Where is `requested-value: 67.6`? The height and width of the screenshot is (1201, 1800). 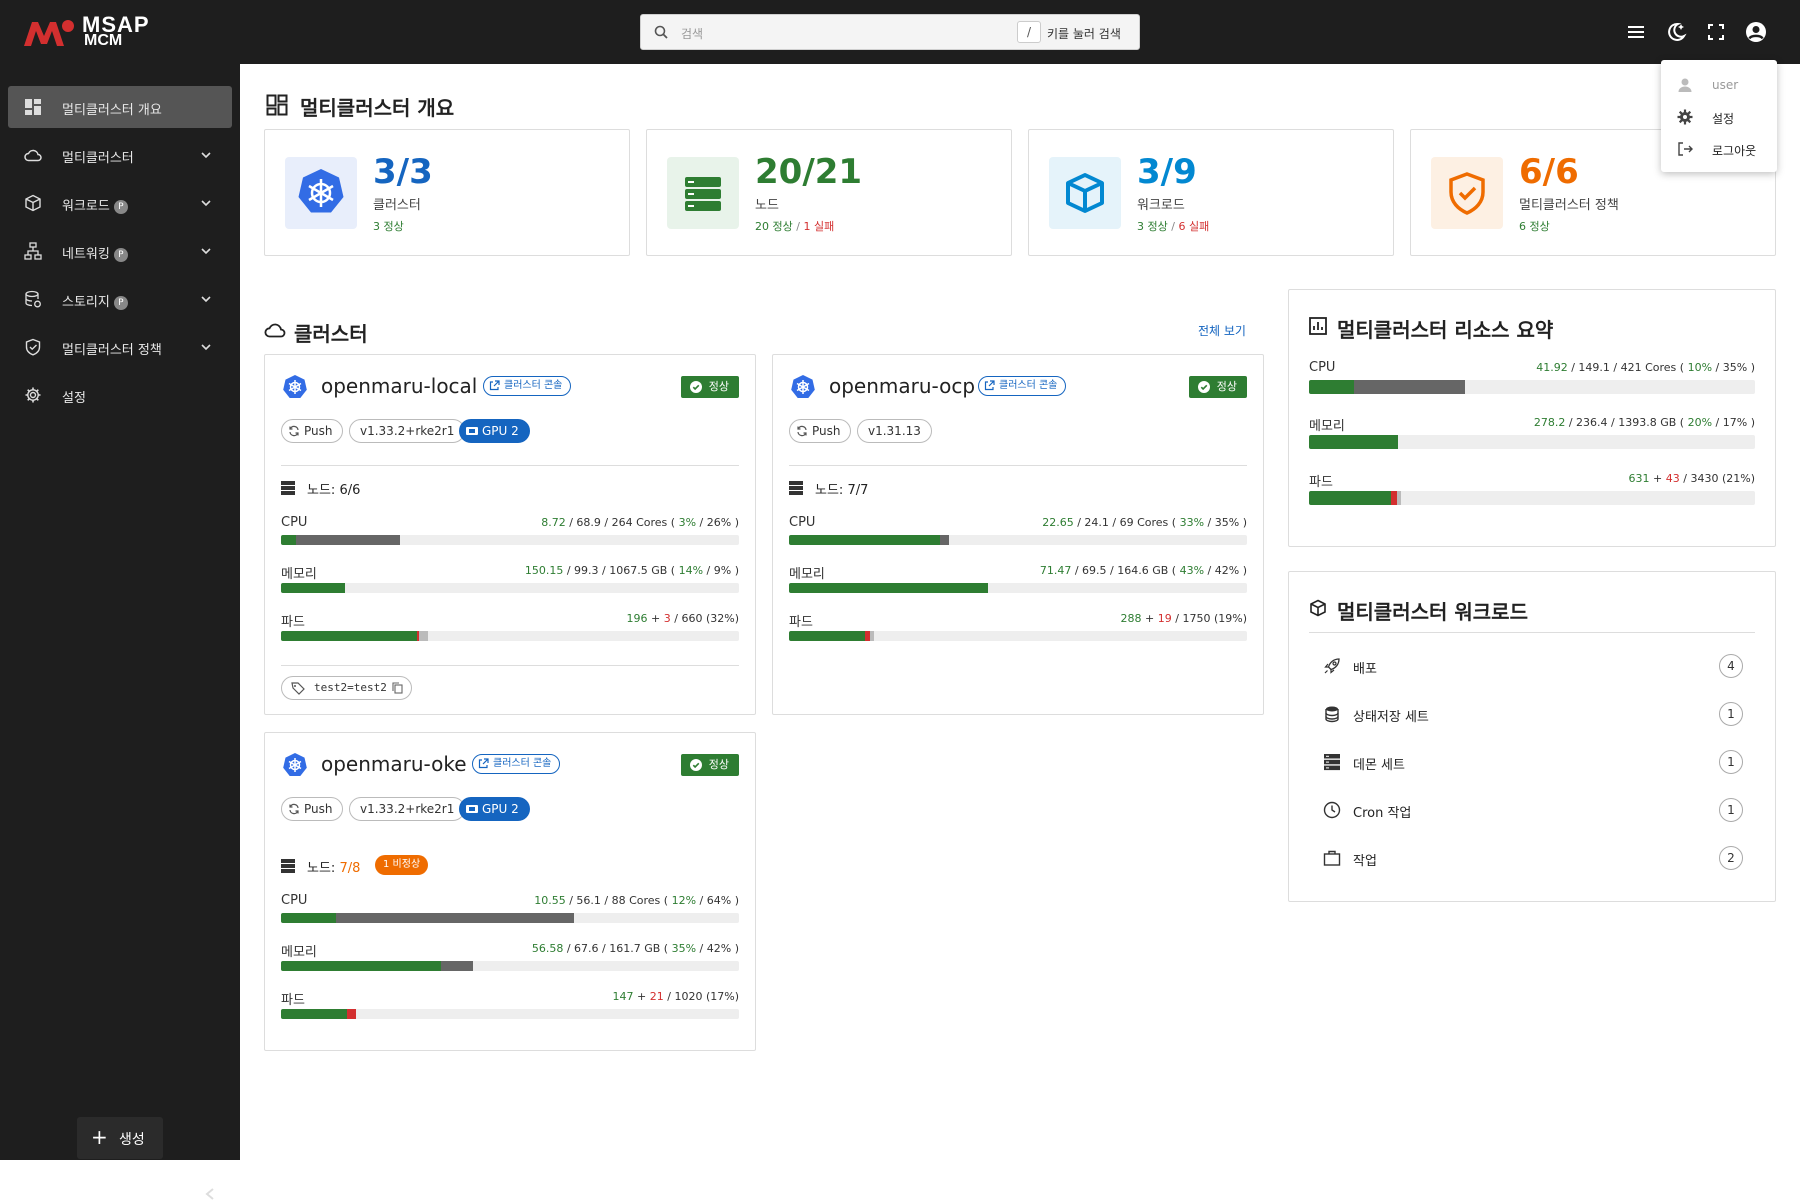 requested-value: 67.6 is located at coordinates (586, 948).